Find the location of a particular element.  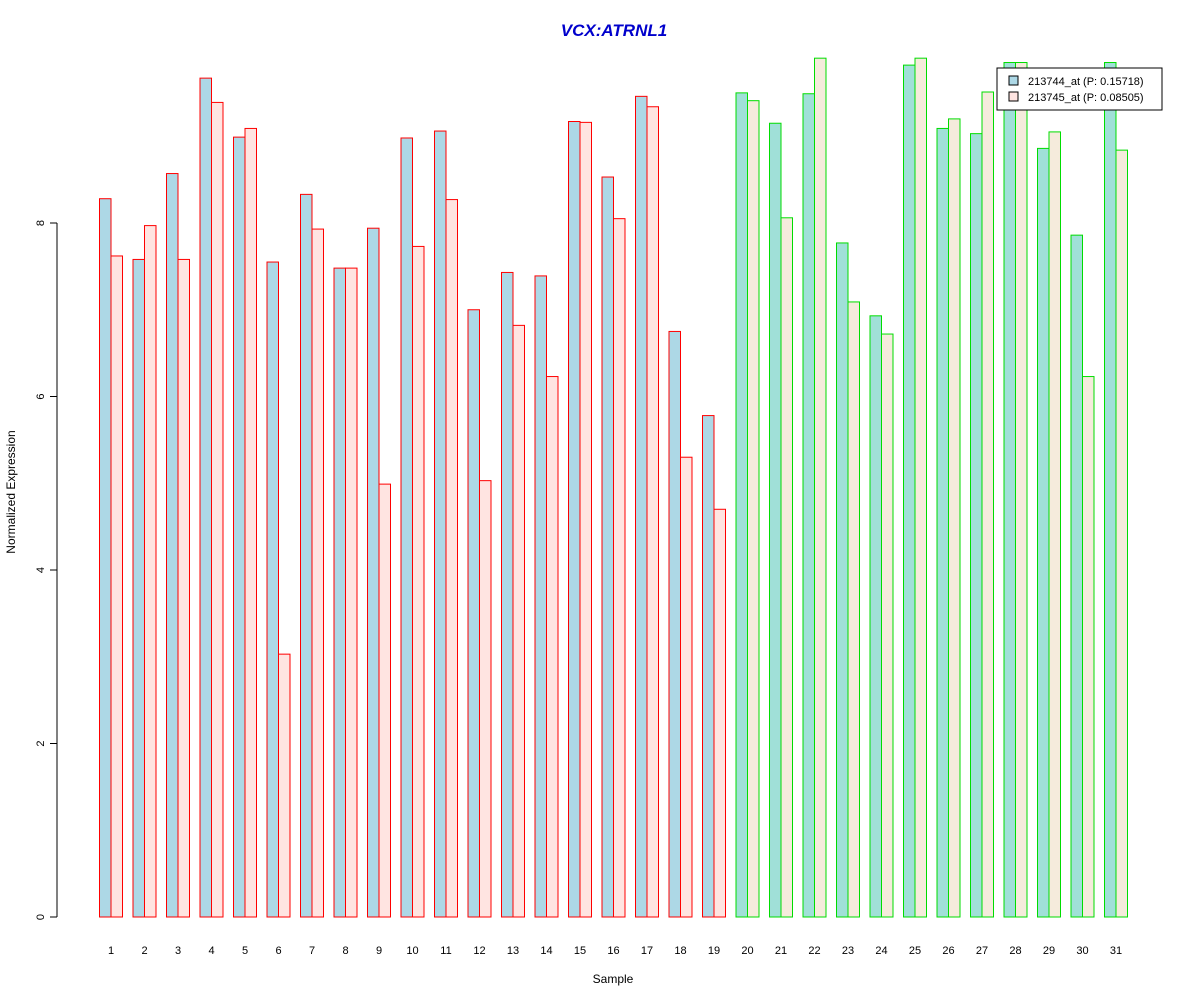

x-tick-label-15: 15 is located at coordinates (580, 951).